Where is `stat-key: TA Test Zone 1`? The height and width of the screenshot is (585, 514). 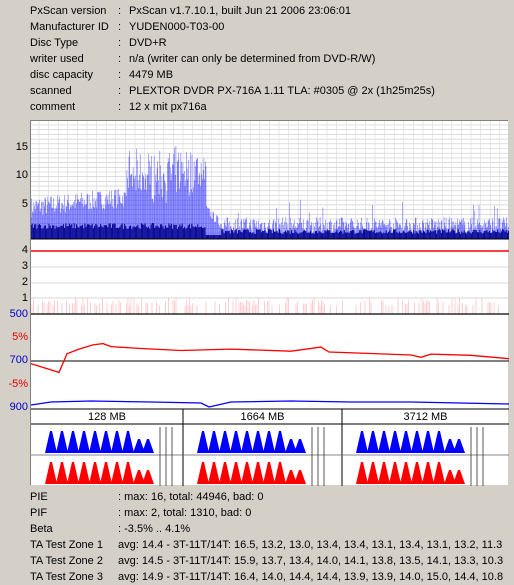
stat-key: TA Test Zone 1 is located at coordinates (66, 545).